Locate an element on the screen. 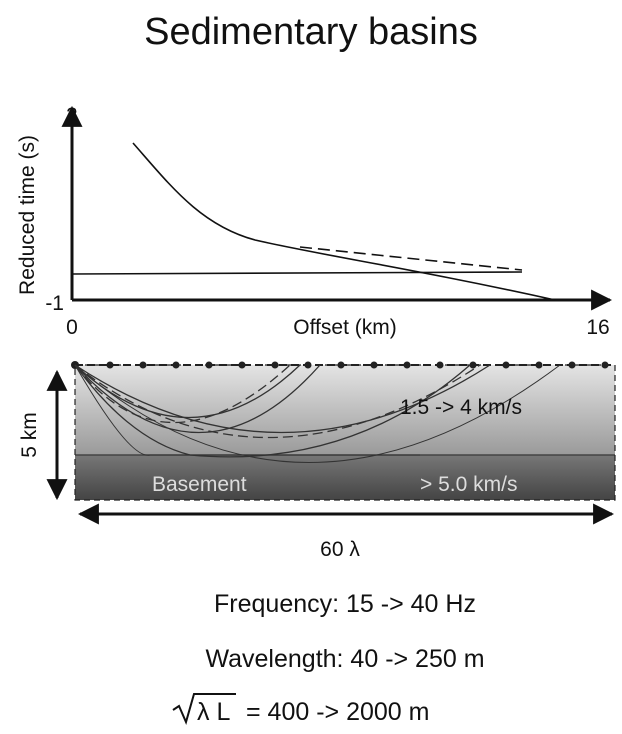 The width and height of the screenshot is (622, 734). direct-line is located at coordinates (297, 273).